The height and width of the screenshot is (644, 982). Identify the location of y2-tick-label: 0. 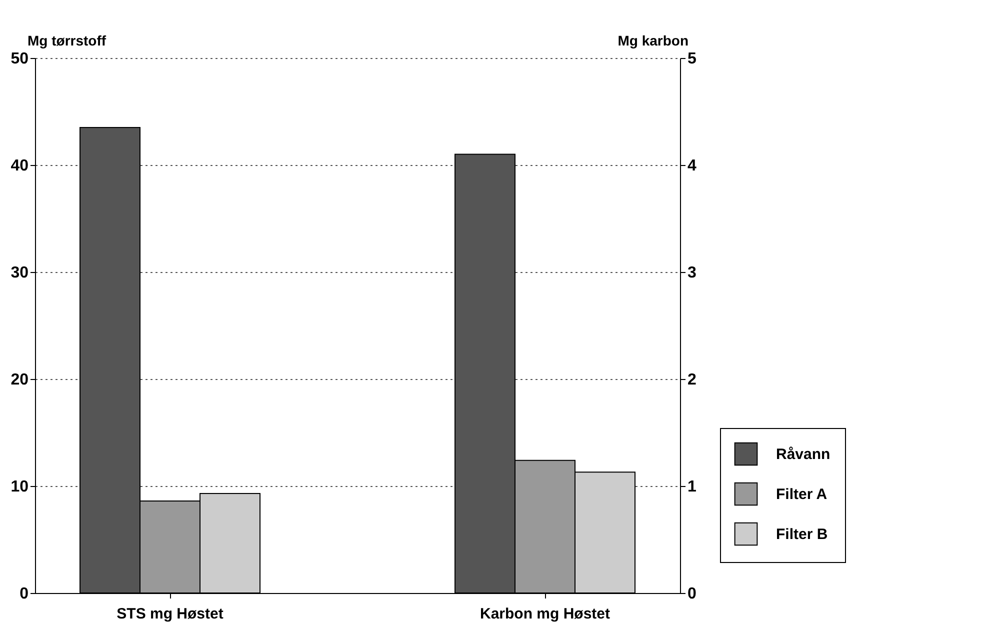
(692, 594).